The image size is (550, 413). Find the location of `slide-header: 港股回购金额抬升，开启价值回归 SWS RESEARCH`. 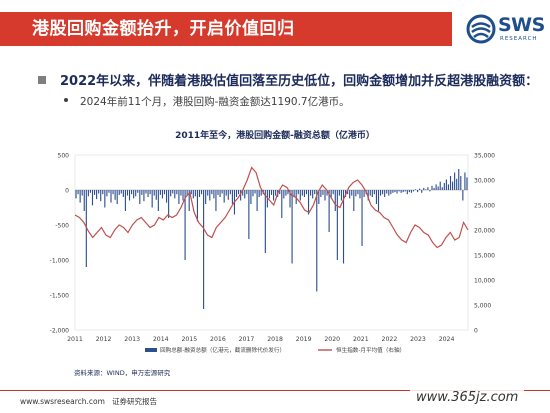

slide-header: 港股回购金额抬升，开启价值回归 SWS RESEARCH is located at coordinates (275, 29).